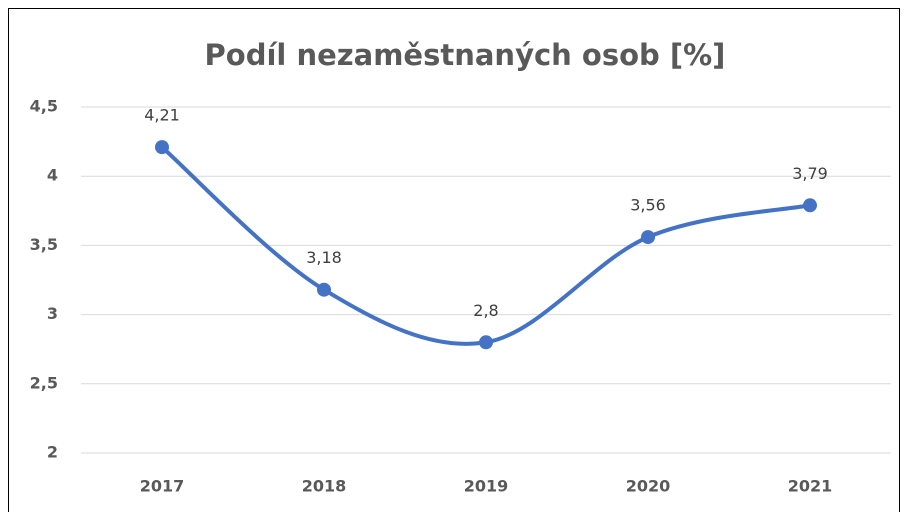  I want to click on data-label: 3,56, so click(648, 205).